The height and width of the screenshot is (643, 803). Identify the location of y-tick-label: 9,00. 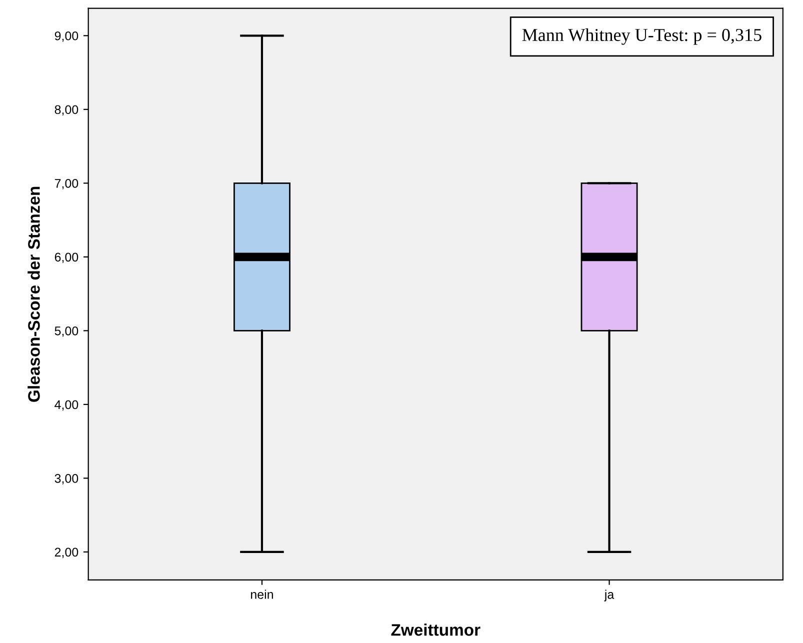
(66, 36).